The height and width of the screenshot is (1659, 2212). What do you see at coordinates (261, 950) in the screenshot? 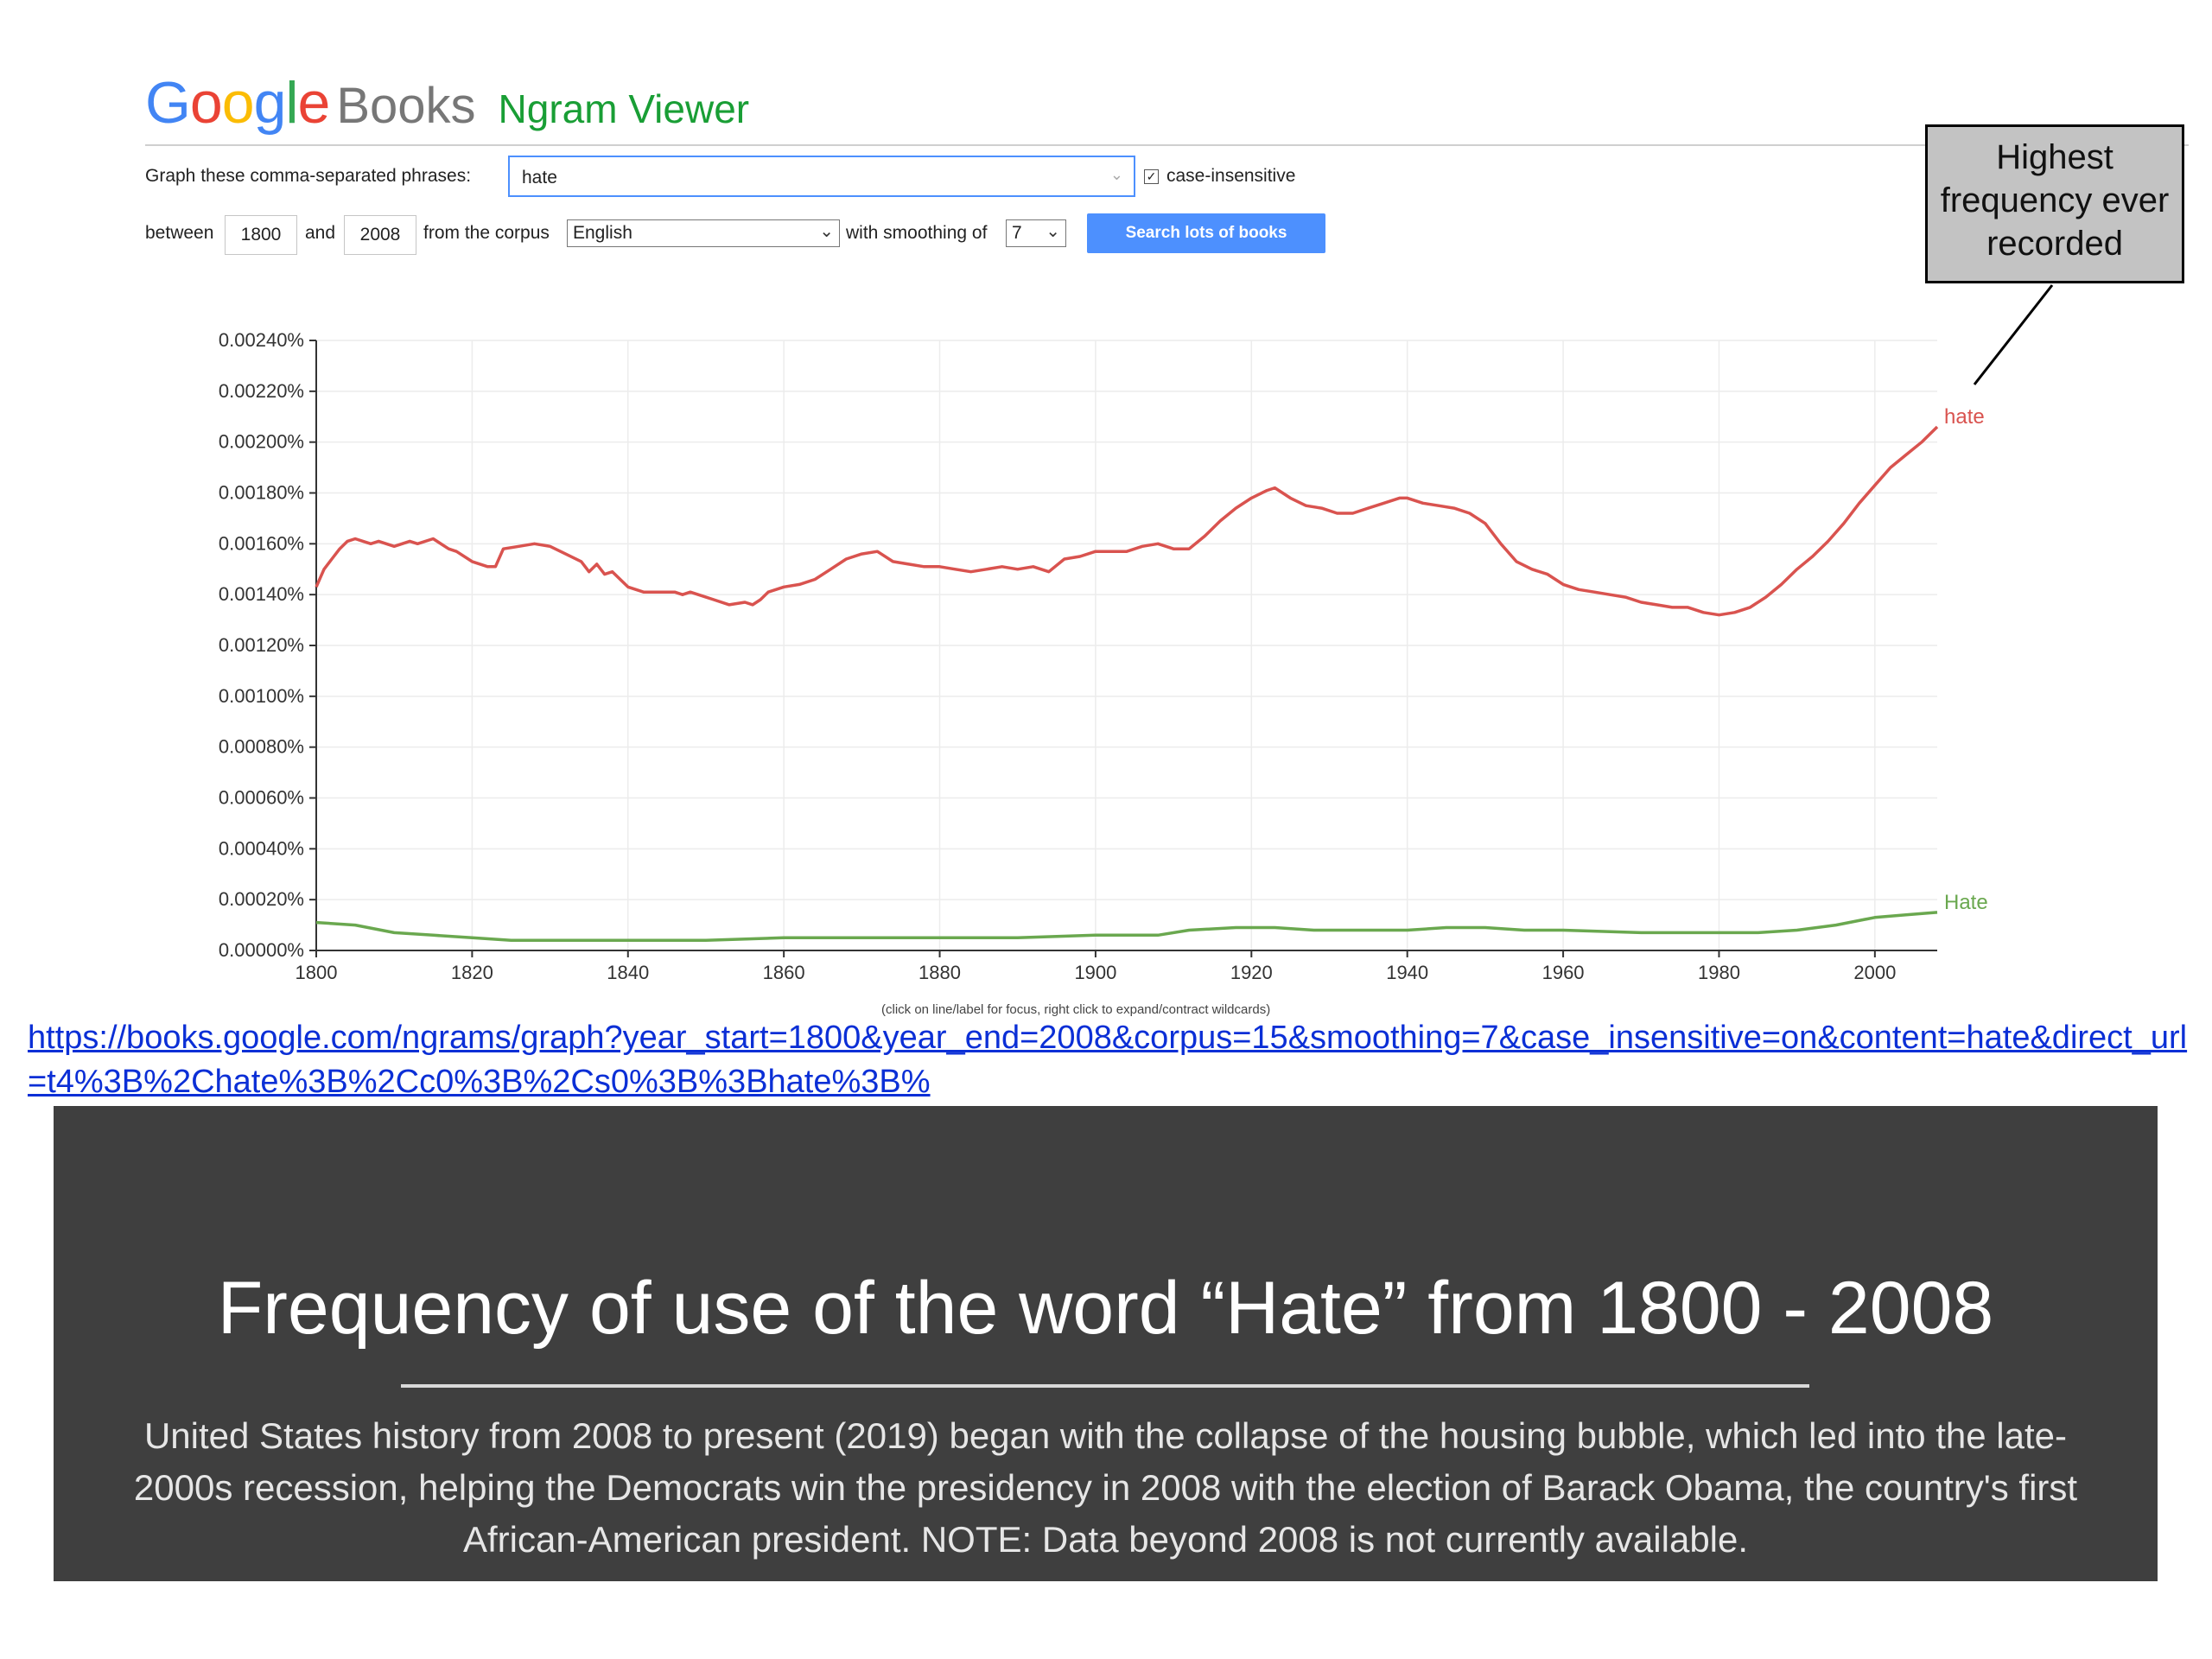
I see `y-tick-label: 0.00000%` at bounding box center [261, 950].